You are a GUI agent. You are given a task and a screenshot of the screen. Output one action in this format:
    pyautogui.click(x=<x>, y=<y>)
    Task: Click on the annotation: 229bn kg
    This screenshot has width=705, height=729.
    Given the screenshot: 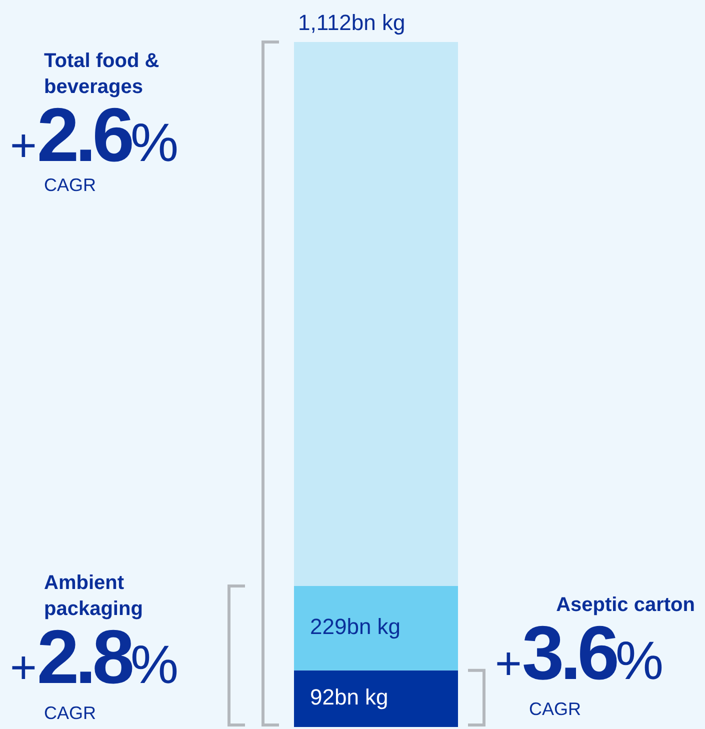 What is the action you would take?
    pyautogui.click(x=355, y=626)
    